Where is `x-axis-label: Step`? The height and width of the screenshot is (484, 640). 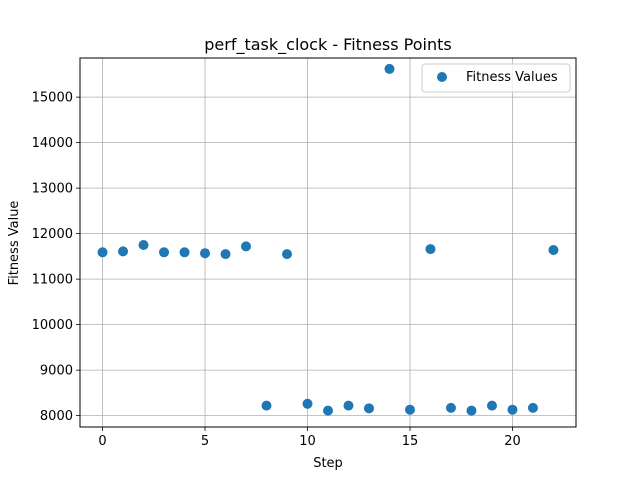 x-axis-label: Step is located at coordinates (328, 463).